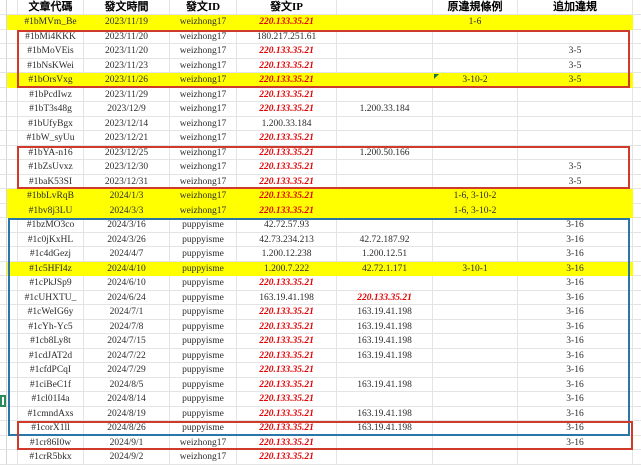  I want to click on cell-article-code: #1cWeIG6y, so click(51, 312).